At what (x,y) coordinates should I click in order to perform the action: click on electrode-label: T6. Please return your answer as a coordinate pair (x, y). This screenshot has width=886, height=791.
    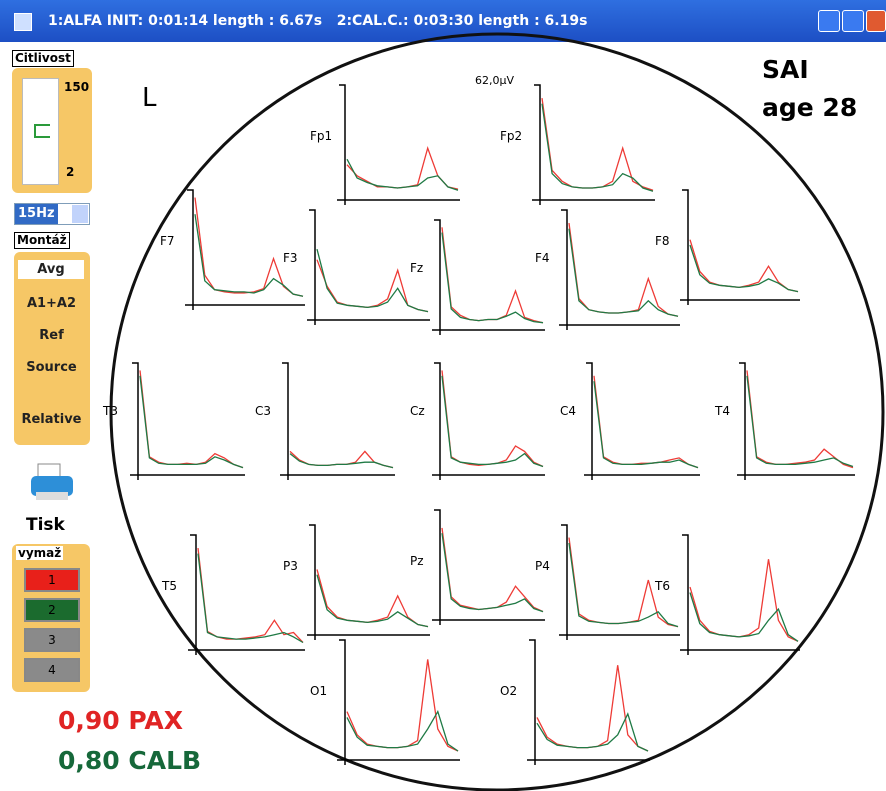
    Looking at the image, I should click on (662, 586).